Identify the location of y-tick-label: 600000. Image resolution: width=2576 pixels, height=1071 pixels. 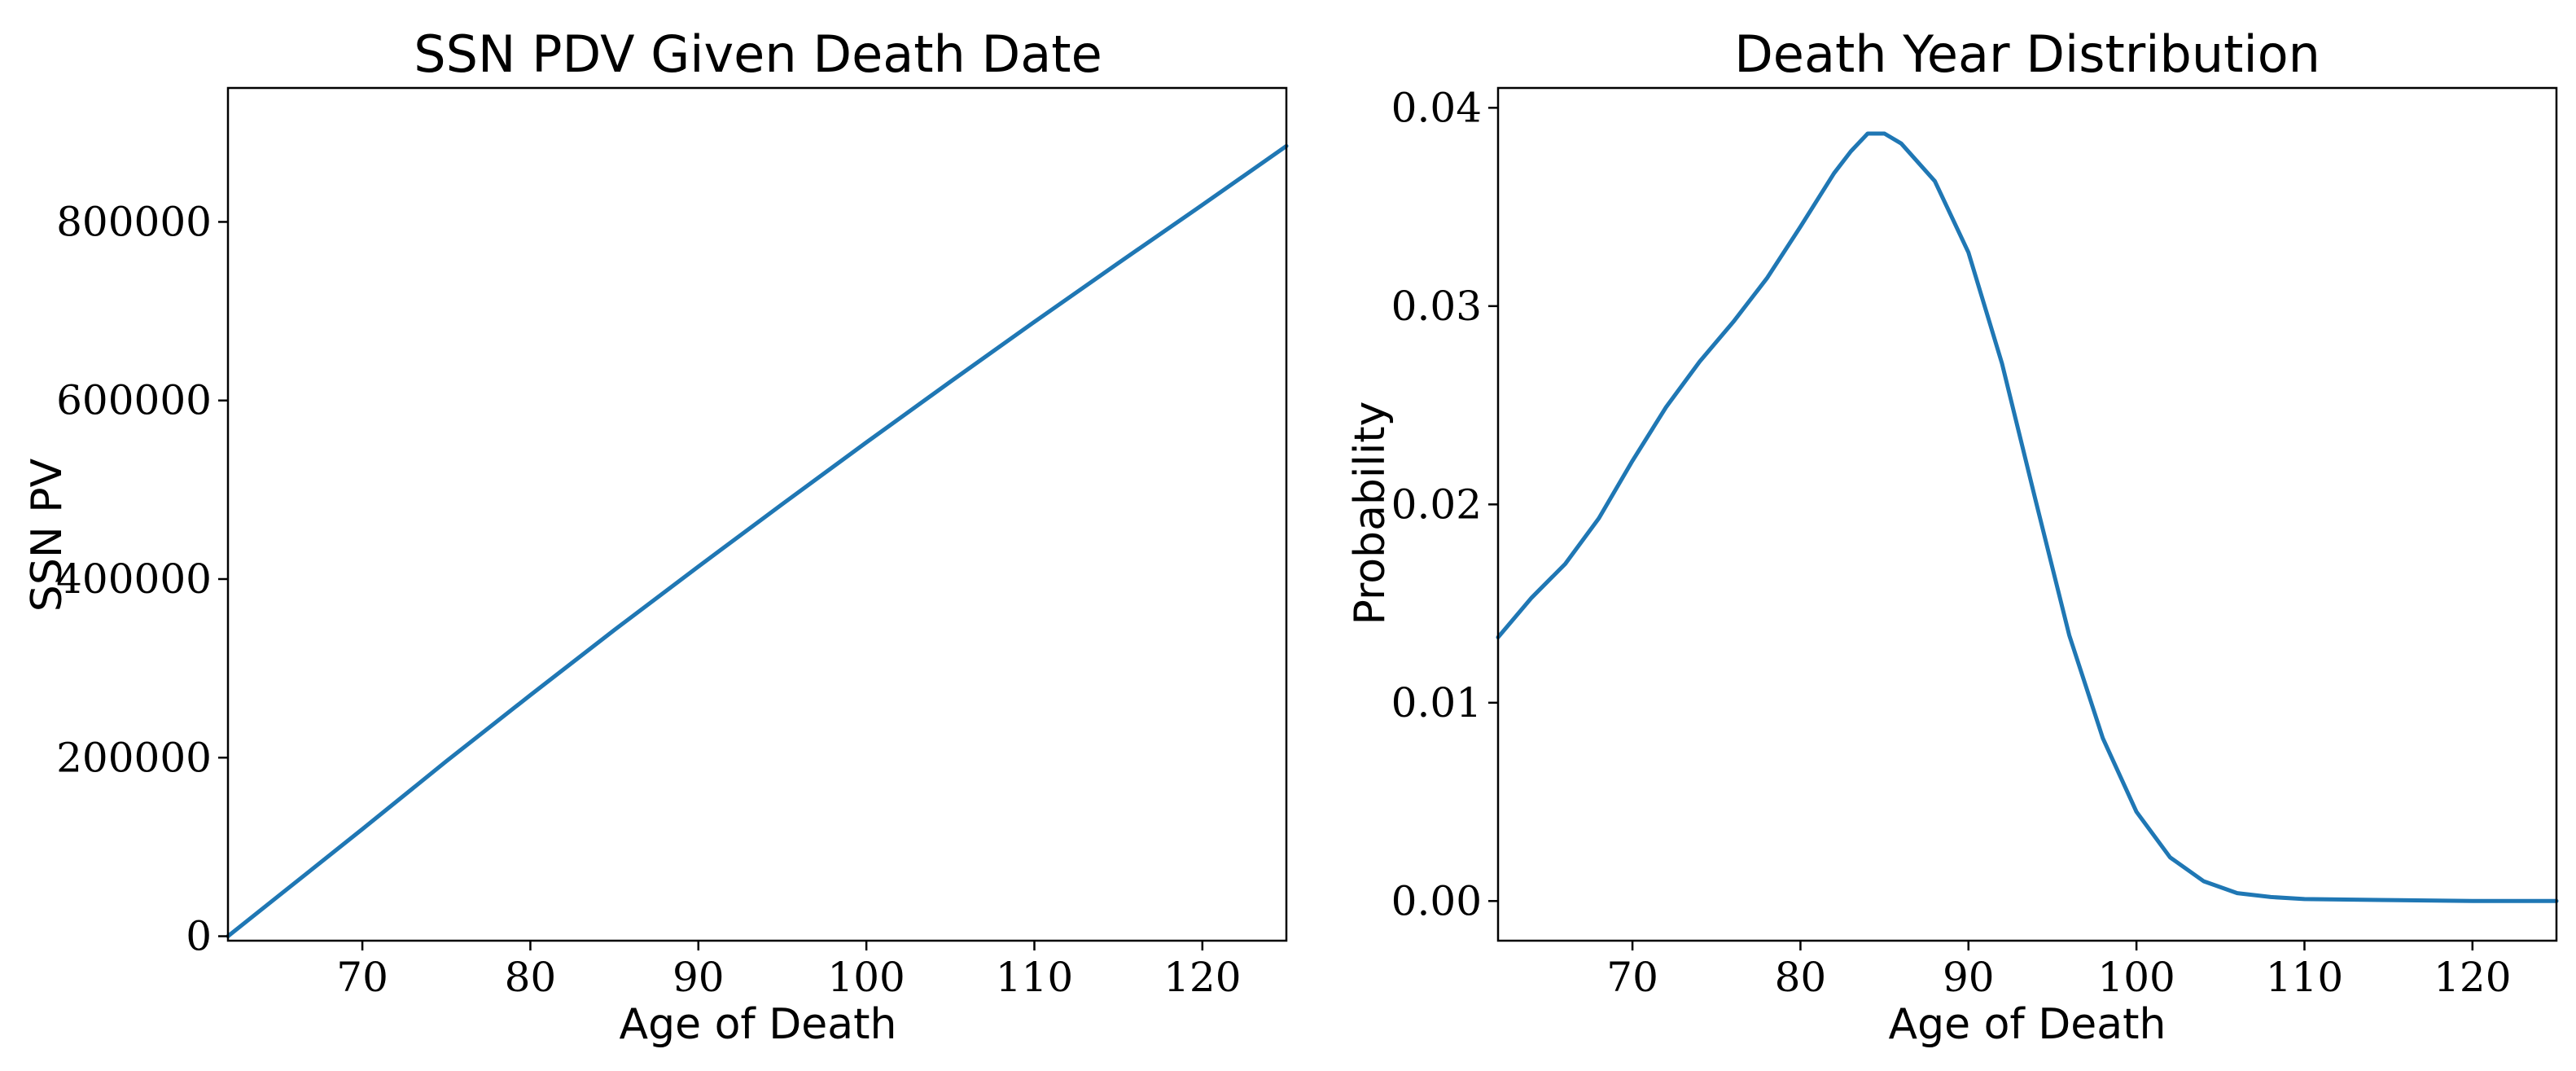
(134, 401).